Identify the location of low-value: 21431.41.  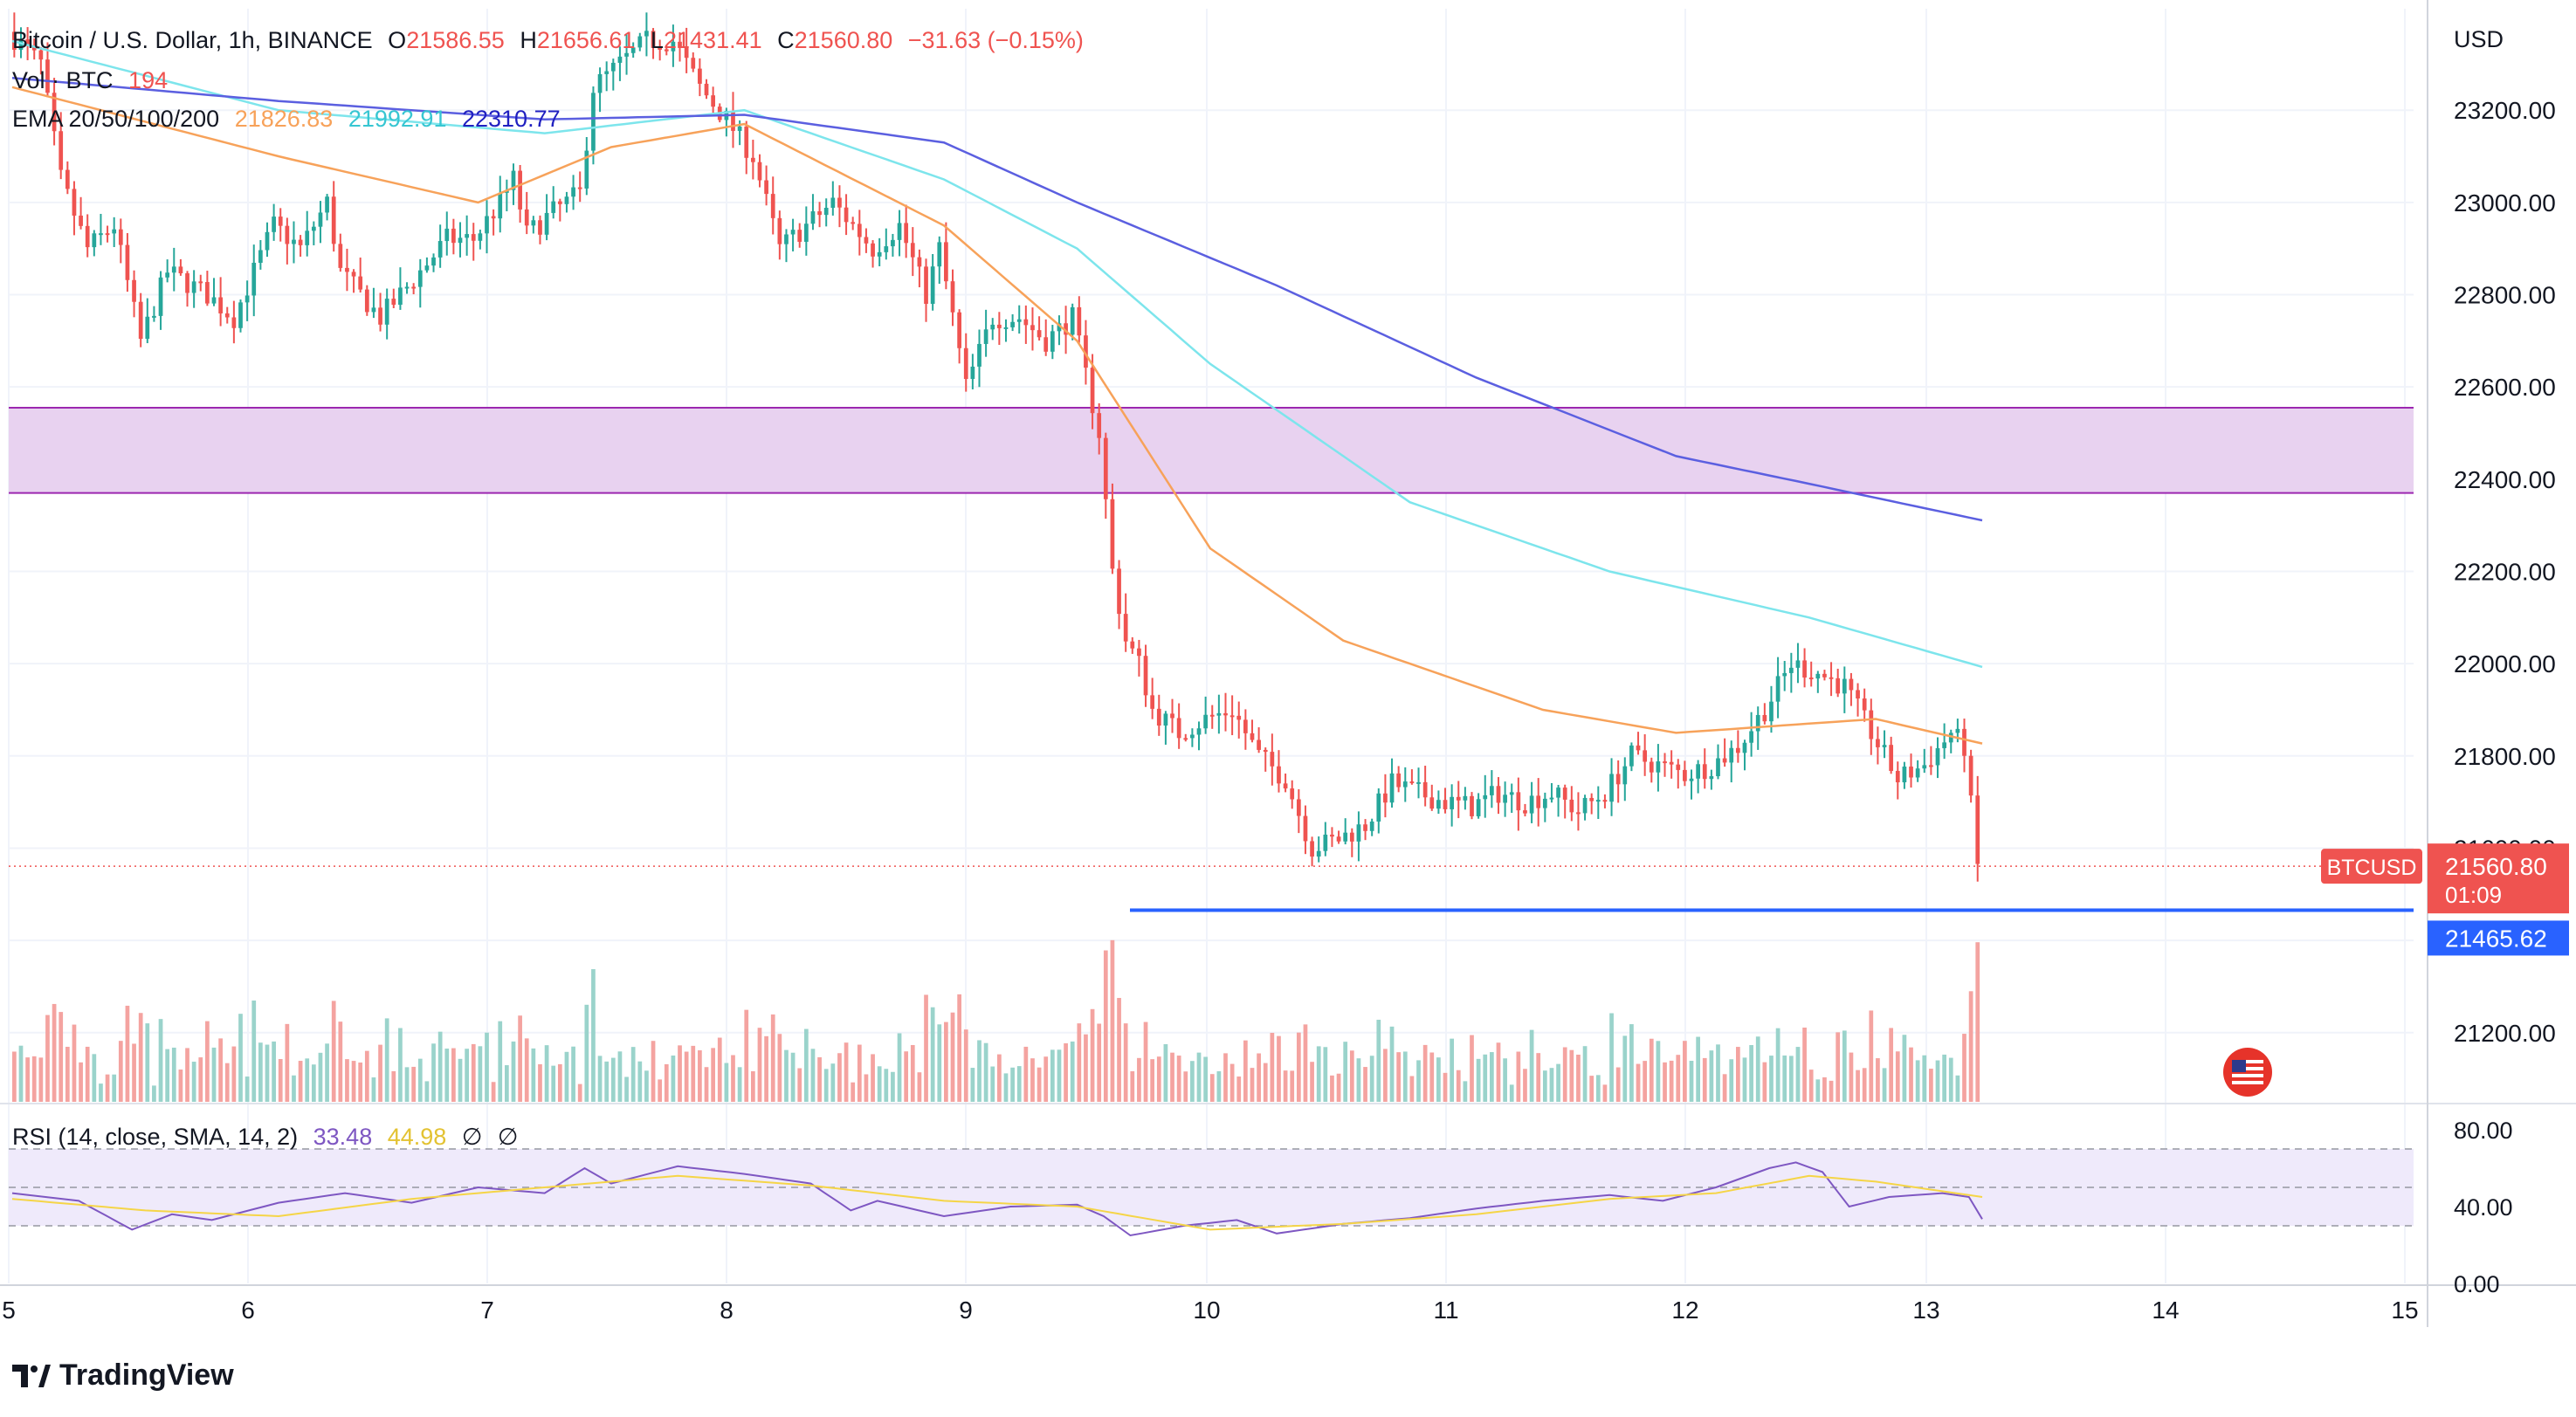
(713, 40).